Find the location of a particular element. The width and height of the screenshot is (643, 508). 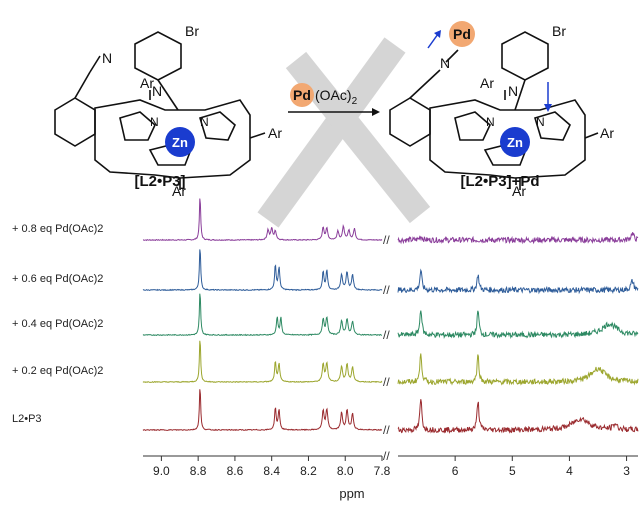

blue-arrowhead-pyridine is located at coordinates (548, 108).